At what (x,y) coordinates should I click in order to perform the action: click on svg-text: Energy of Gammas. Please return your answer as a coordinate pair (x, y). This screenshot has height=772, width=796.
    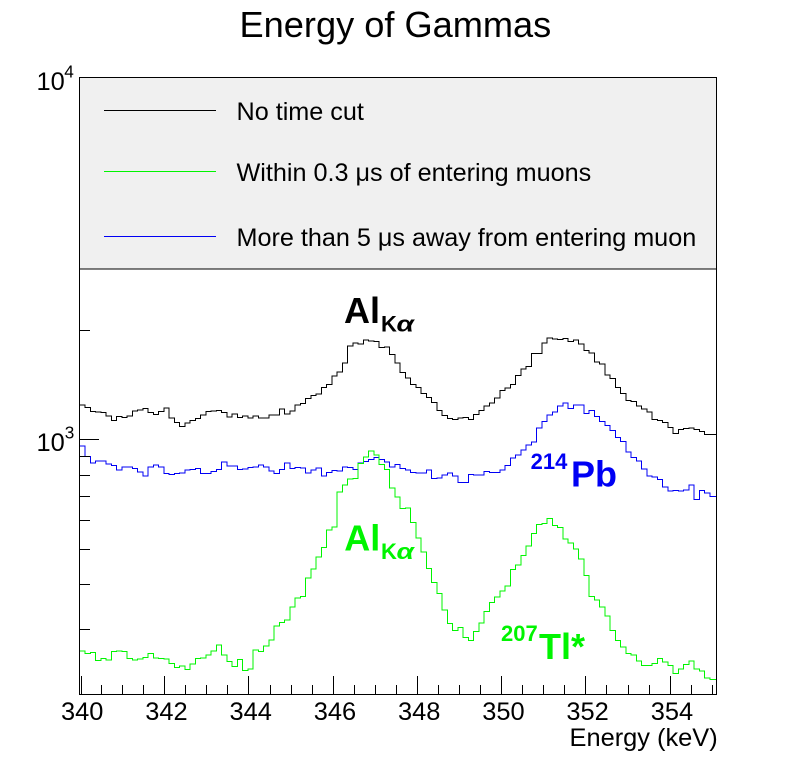
    Looking at the image, I should click on (396, 24).